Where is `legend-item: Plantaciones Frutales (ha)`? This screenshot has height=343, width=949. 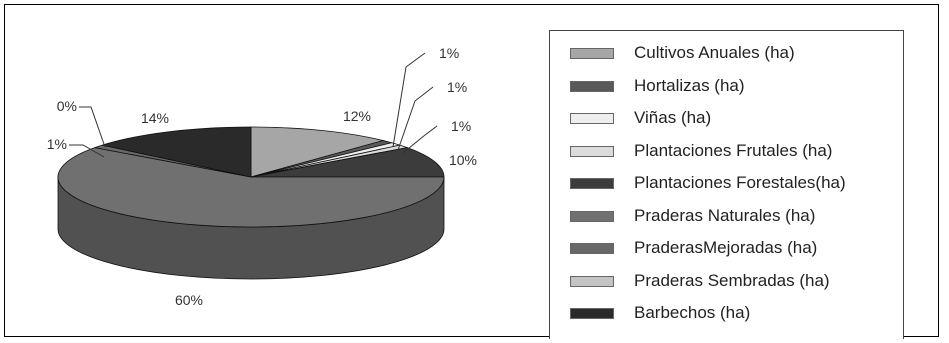 legend-item: Plantaciones Frutales (ha) is located at coordinates (726, 151).